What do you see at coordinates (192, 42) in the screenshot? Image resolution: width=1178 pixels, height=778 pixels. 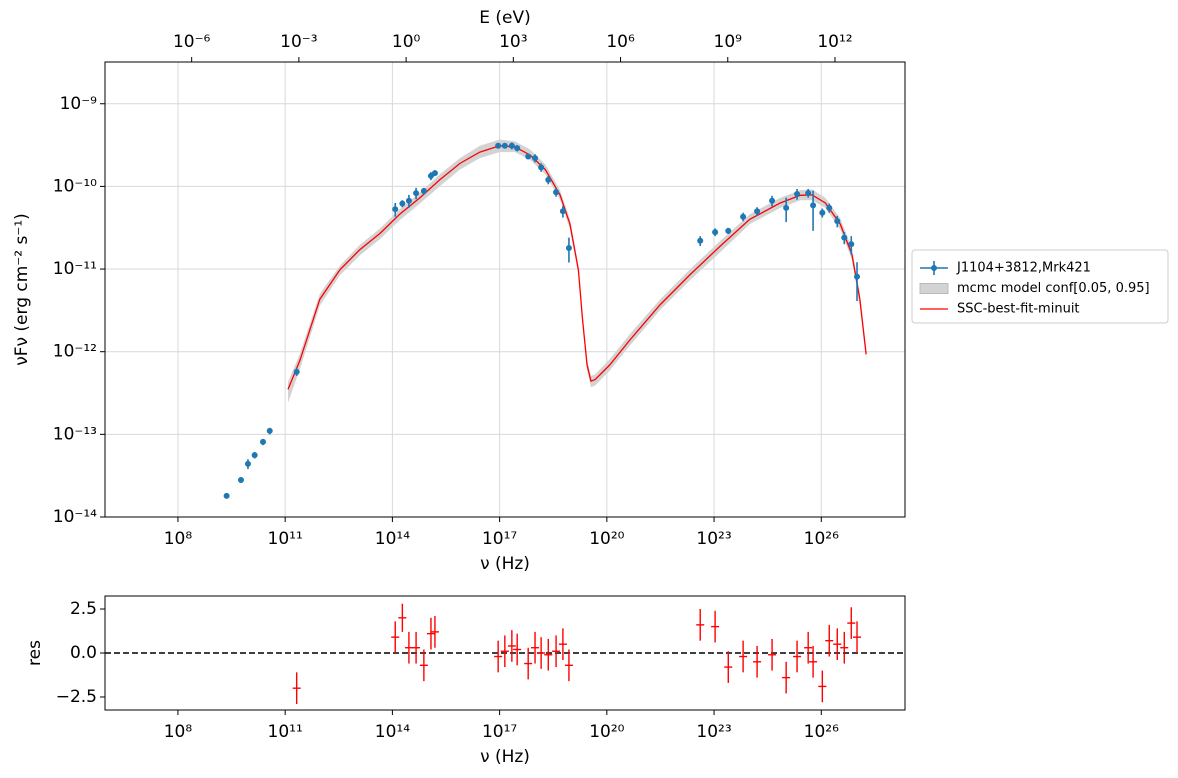 I see `x2-tick-label: 10⁻⁶` at bounding box center [192, 42].